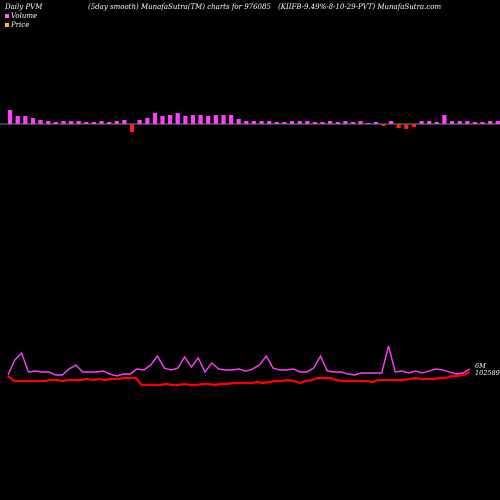 This screenshot has height=500, width=500. I want to click on price-line, so click(239, 379).